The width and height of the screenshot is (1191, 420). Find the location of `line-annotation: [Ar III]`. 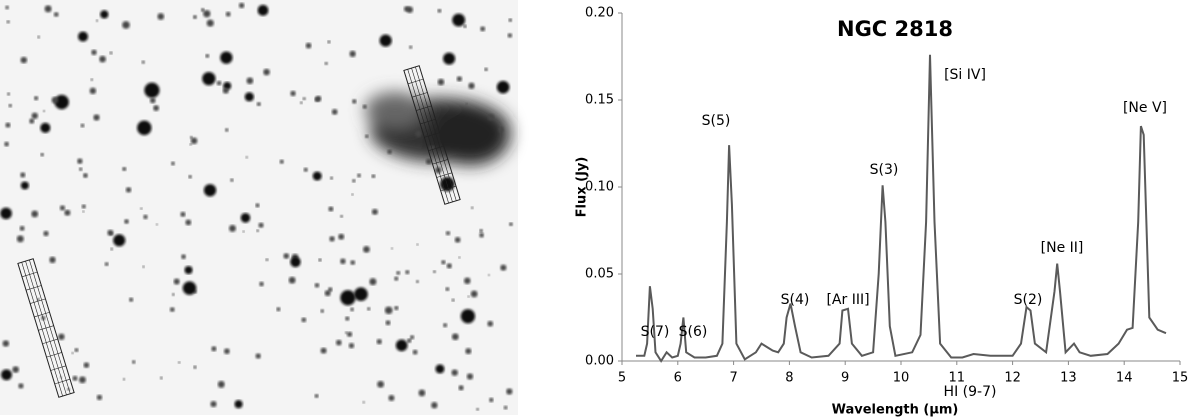

line-annotation: [Ar III] is located at coordinates (847, 300).